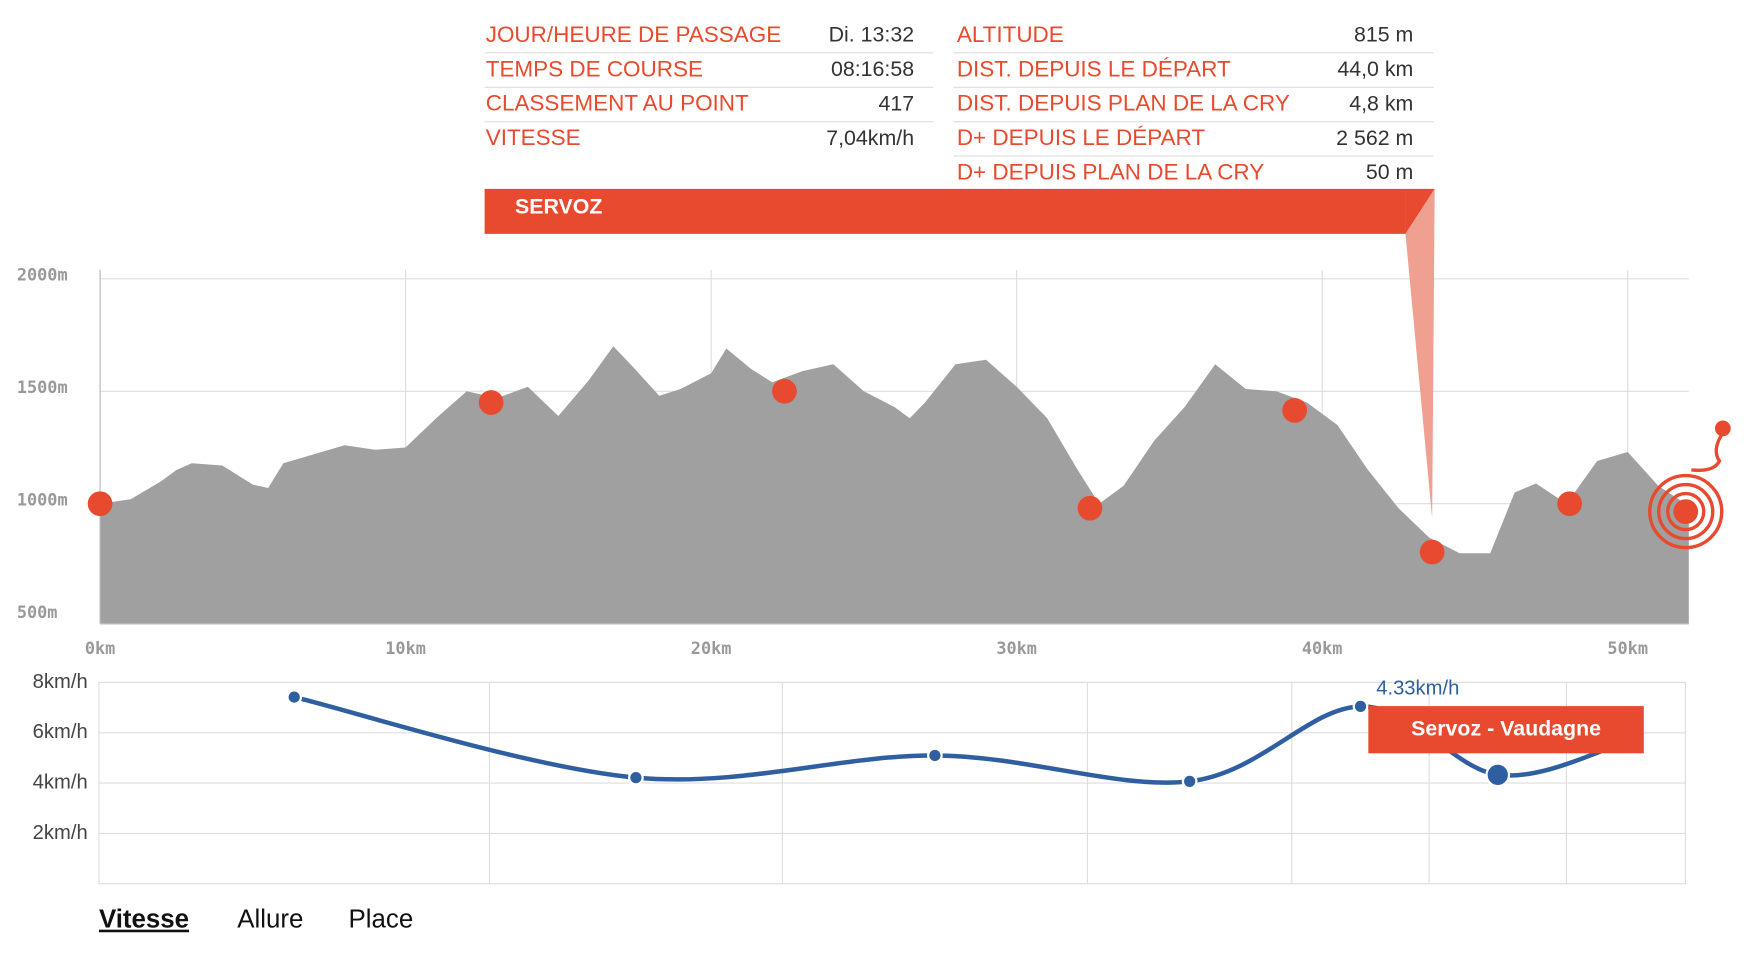 This screenshot has width=1754, height=970. I want to click on info-label: TEMPS DE COURSE, so click(594, 68).